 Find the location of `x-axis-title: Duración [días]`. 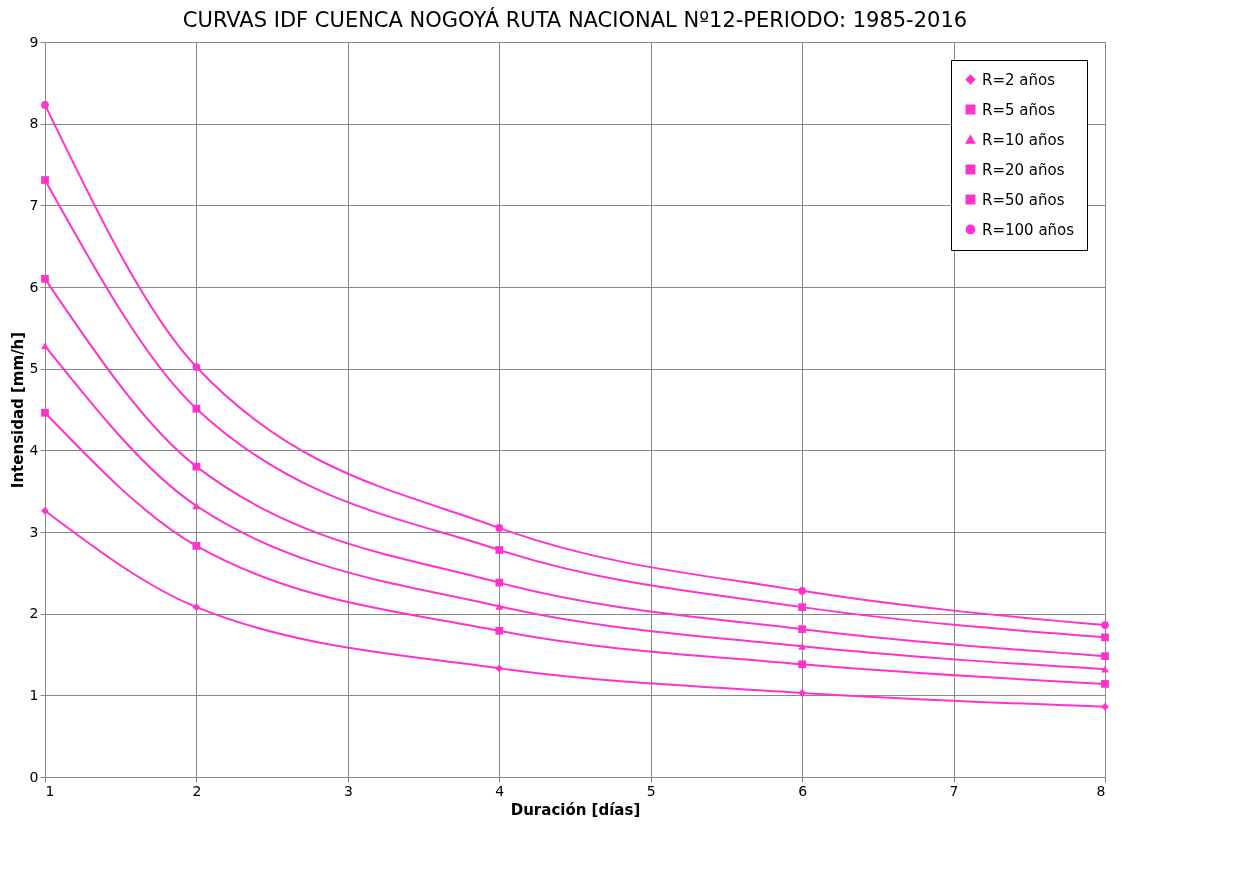

x-axis-title: Duración [días] is located at coordinates (575, 809).